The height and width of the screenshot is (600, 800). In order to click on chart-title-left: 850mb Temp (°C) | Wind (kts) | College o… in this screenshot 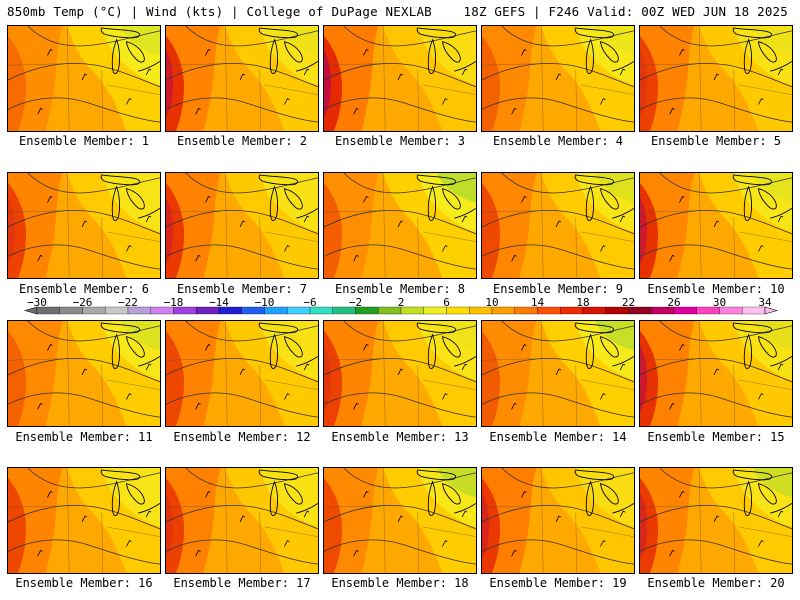, I will do `click(219, 11)`.